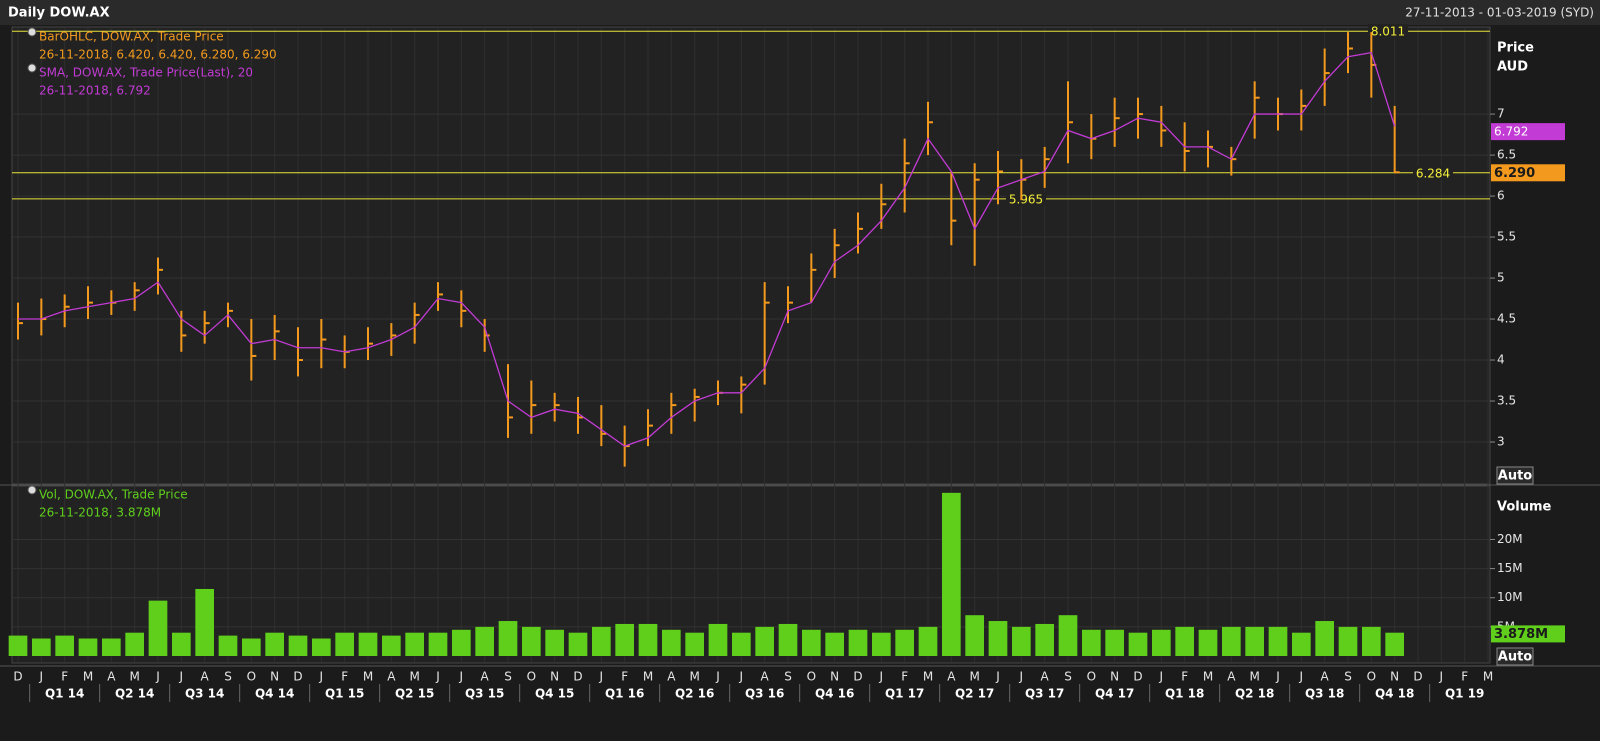 The width and height of the screenshot is (1600, 741). Describe the element at coordinates (1499, 13) in the screenshot. I see `date-range: 27-11-2013 - 01-03-2019 (SYD)` at that location.